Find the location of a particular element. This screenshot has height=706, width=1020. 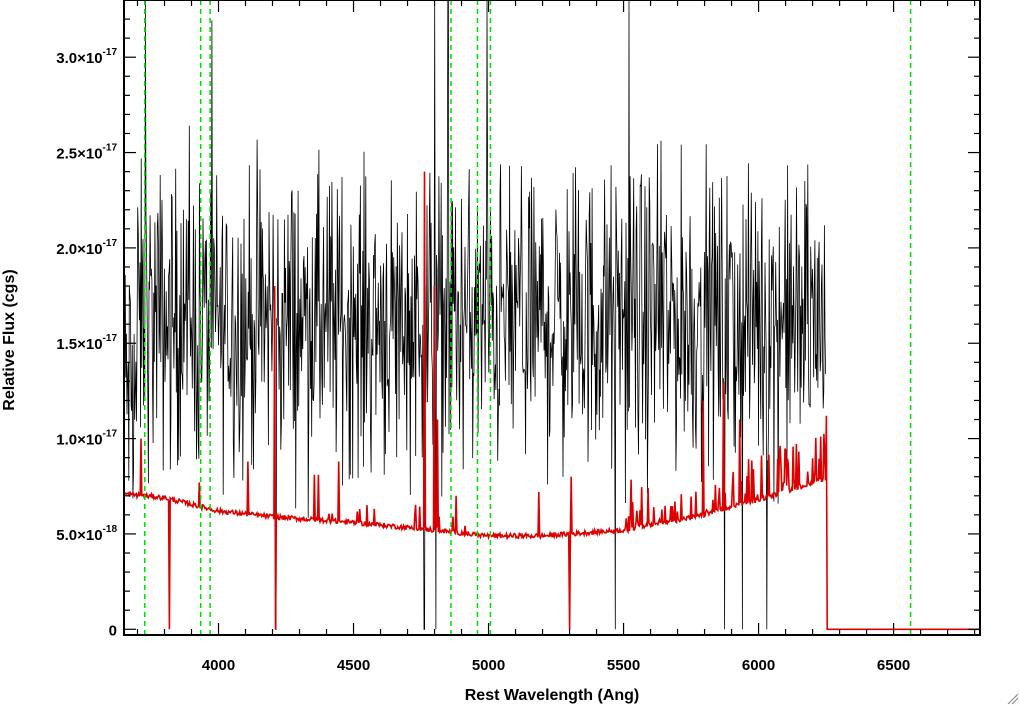

y-tick-label: 0 is located at coordinates (113, 630).